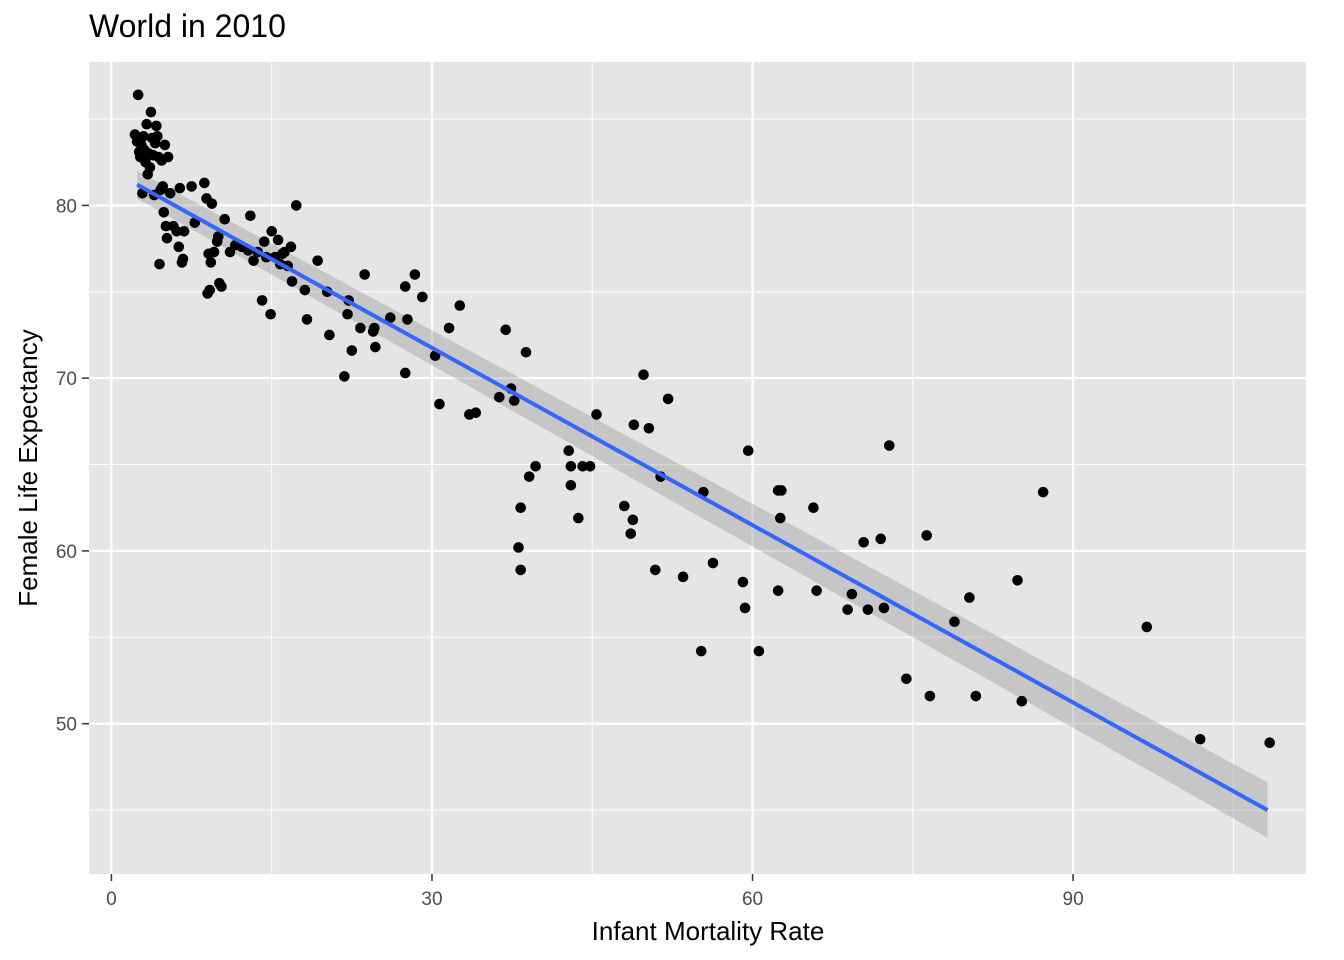  What do you see at coordinates (72, 466) in the screenshot?
I see `y-axis-ticks: 50 60 70 80` at bounding box center [72, 466].